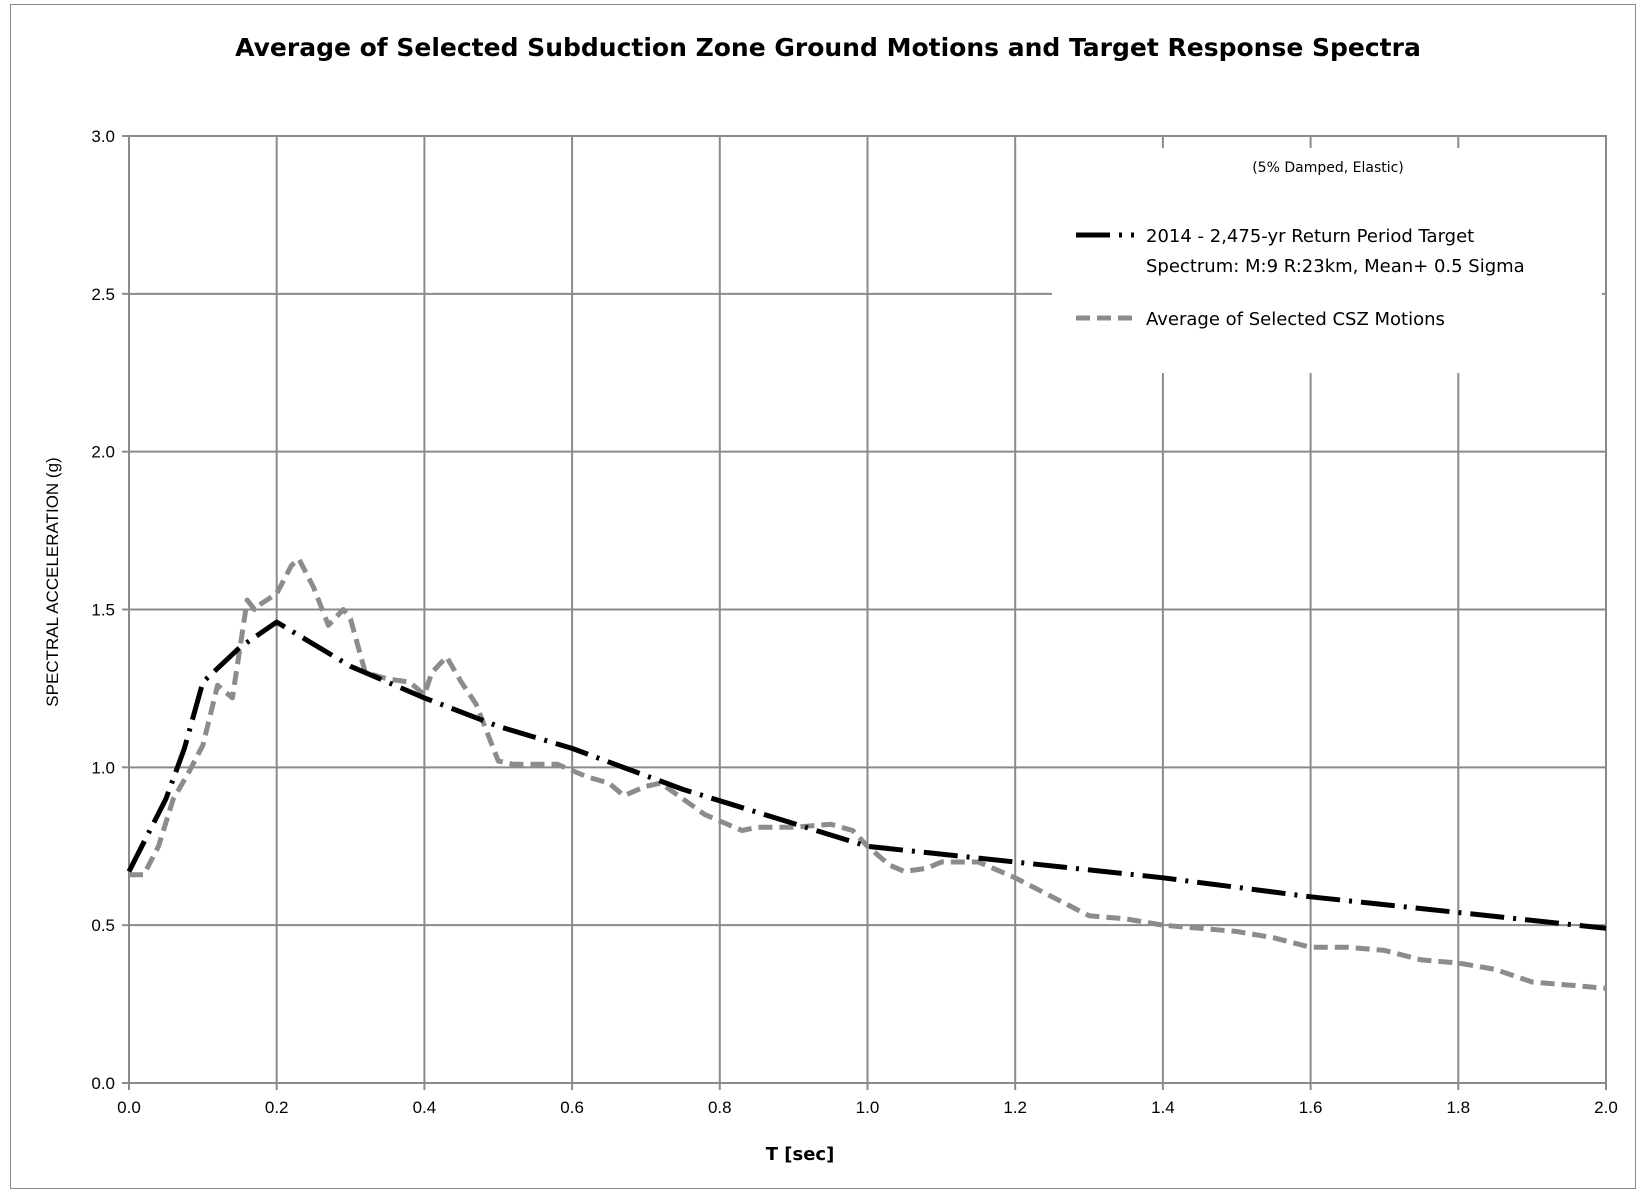  What do you see at coordinates (425, 1107) in the screenshot?
I see `x-tick-label: 0.4` at bounding box center [425, 1107].